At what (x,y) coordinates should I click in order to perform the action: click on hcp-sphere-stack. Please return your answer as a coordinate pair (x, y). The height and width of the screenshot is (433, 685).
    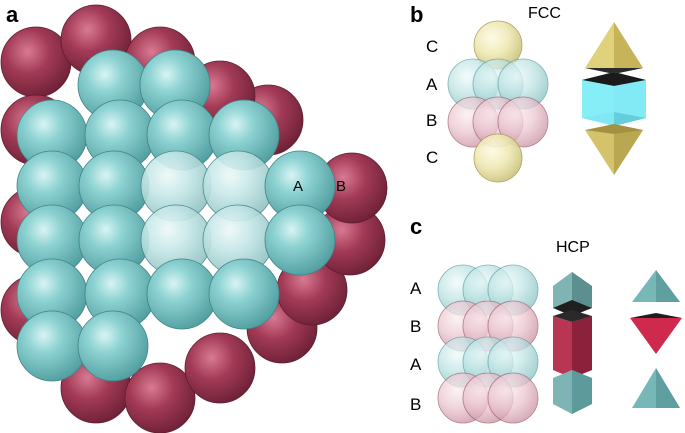
    Looking at the image, I should click on (488, 344).